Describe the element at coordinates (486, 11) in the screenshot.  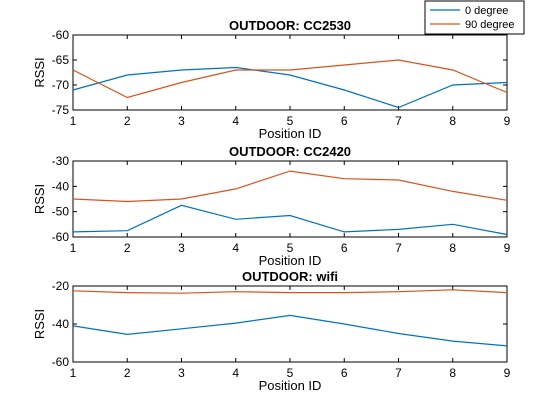
I see `legend-label-0-degree: 0 degree` at that location.